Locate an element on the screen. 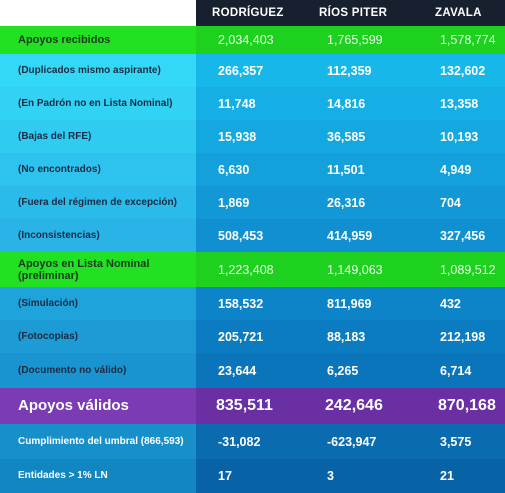 Image resolution: width=505 pixels, height=493 pixels. row-label: Cumplimiento del umbral (866,593) is located at coordinates (98, 441).